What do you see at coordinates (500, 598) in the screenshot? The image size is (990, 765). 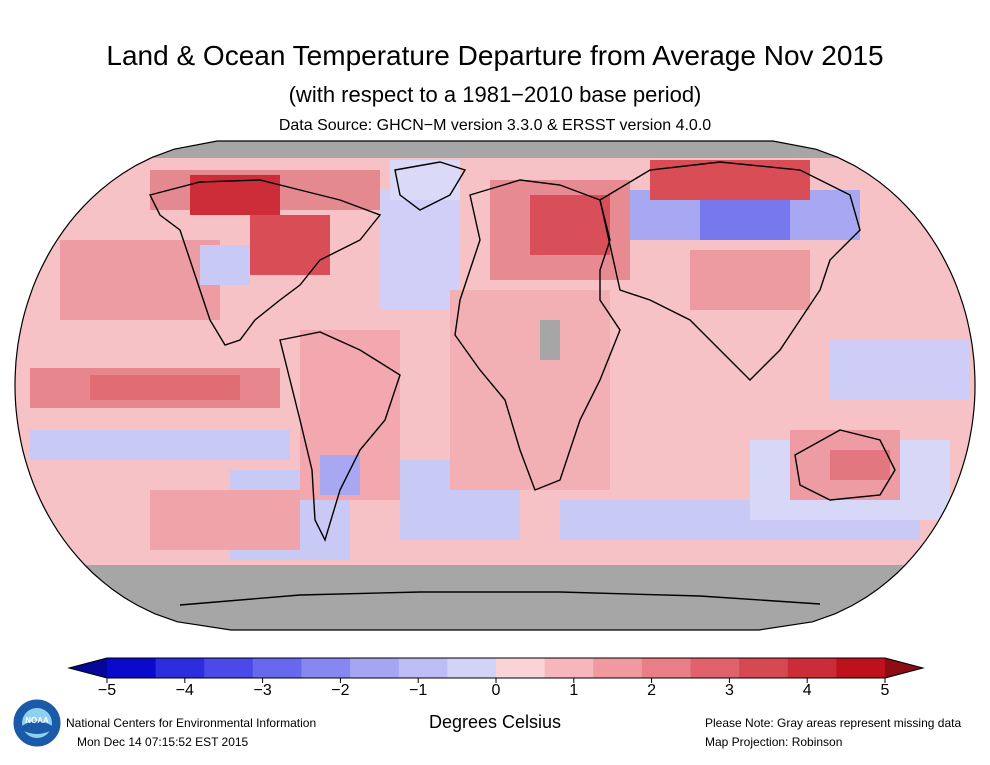 I see `antarctica-outline` at bounding box center [500, 598].